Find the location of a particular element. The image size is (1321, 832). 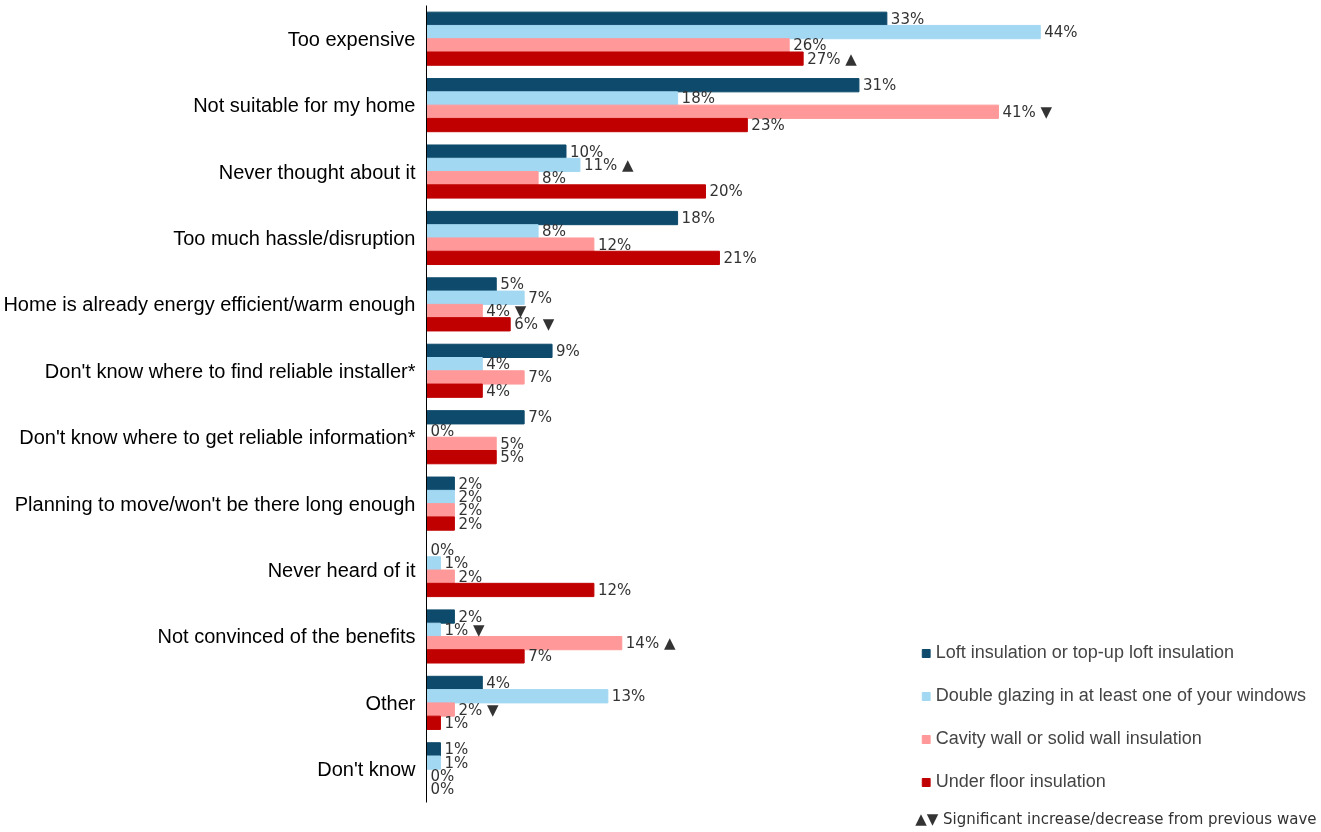

y-tick-label: Never heard of it is located at coordinates (341, 570).